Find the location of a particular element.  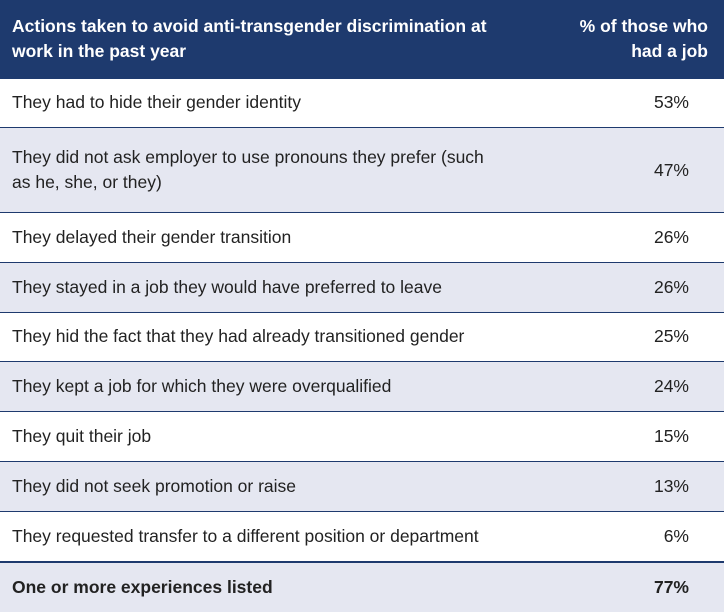

table-row: They quit their job 15% is located at coordinates (362, 436).